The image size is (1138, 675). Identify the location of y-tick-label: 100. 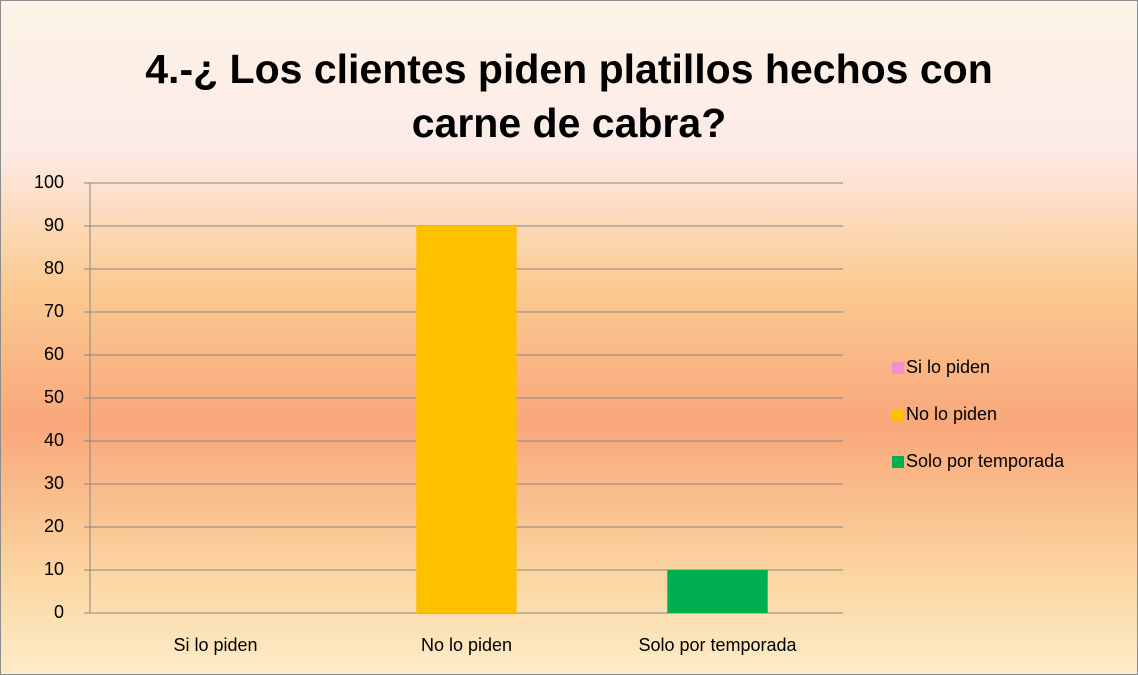
(49, 182).